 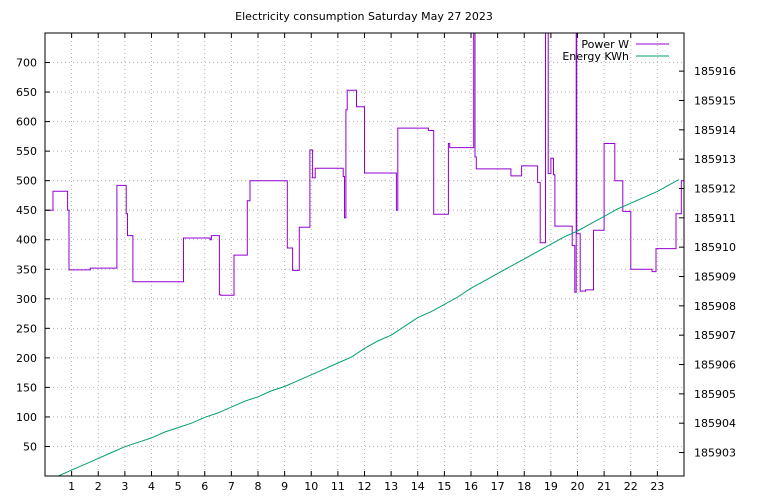 What do you see at coordinates (715, 453) in the screenshot?
I see `y-right-tick-label: 185903` at bounding box center [715, 453].